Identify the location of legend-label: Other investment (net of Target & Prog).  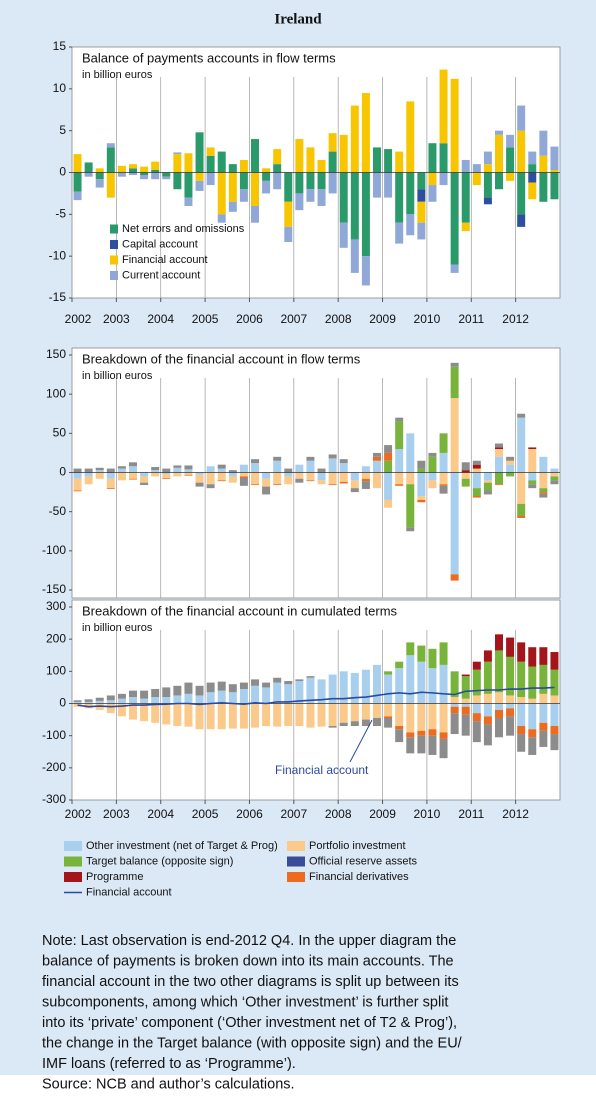
(182, 846).